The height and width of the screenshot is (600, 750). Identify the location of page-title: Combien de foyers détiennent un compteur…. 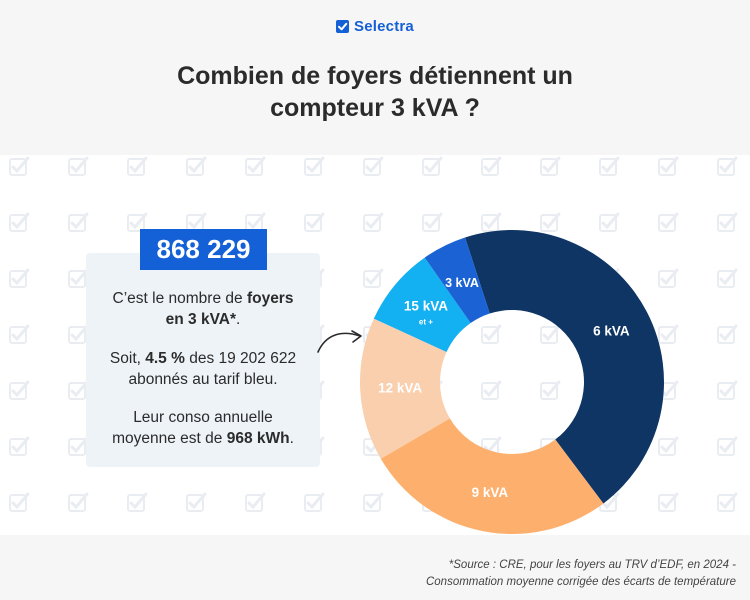
(375, 92).